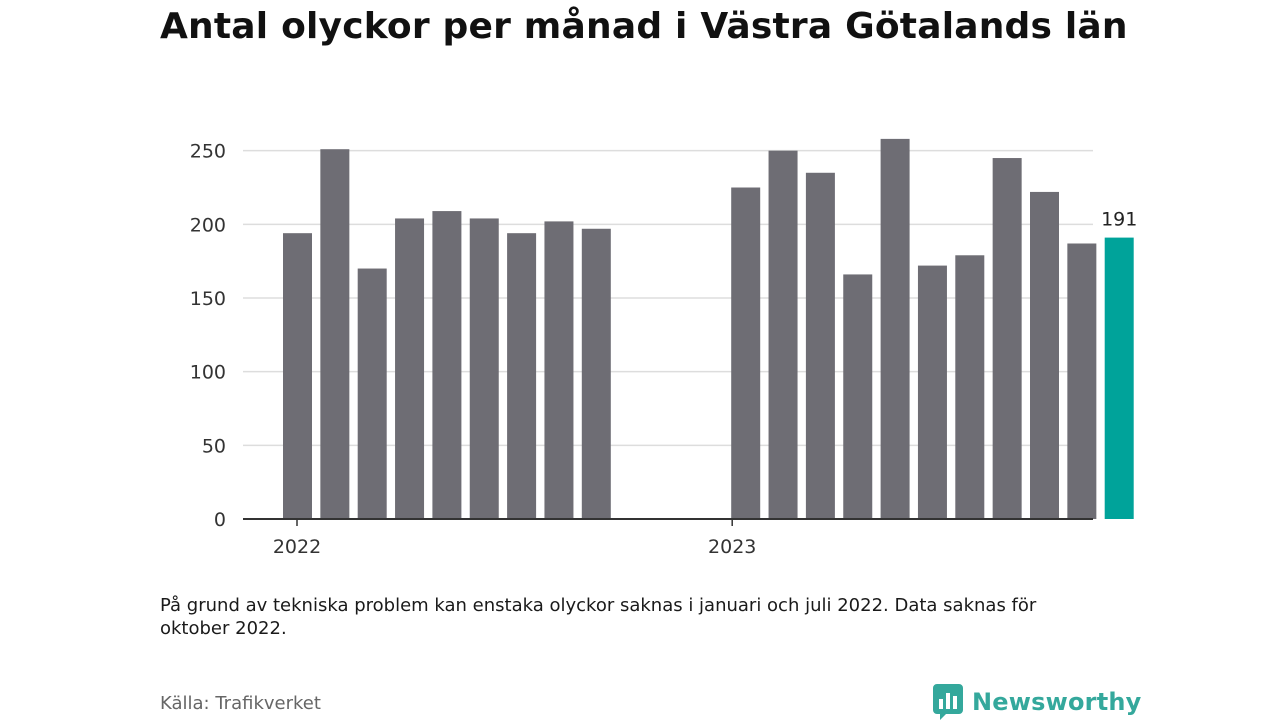 This screenshot has width=1280, height=720. I want to click on y-tick-label: 250, so click(208, 152).